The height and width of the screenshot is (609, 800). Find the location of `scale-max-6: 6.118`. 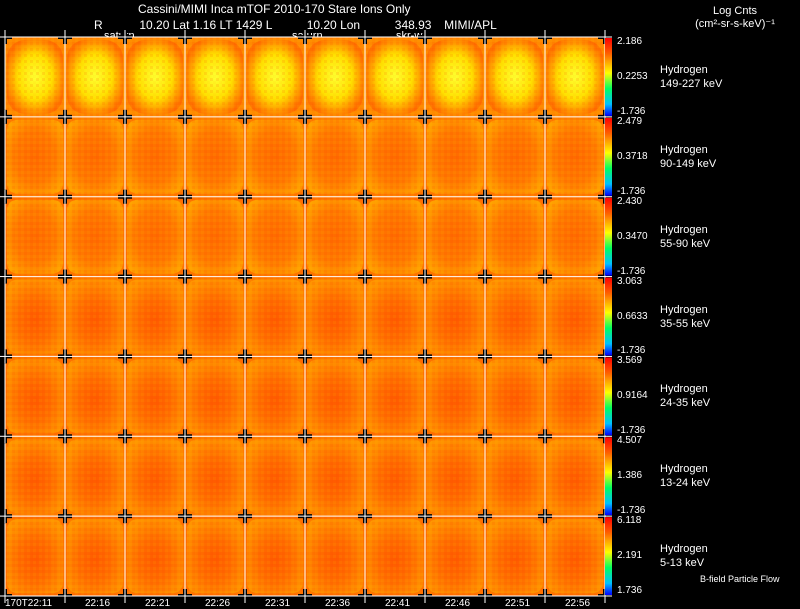

scale-max-6: 6.118 is located at coordinates (629, 521).